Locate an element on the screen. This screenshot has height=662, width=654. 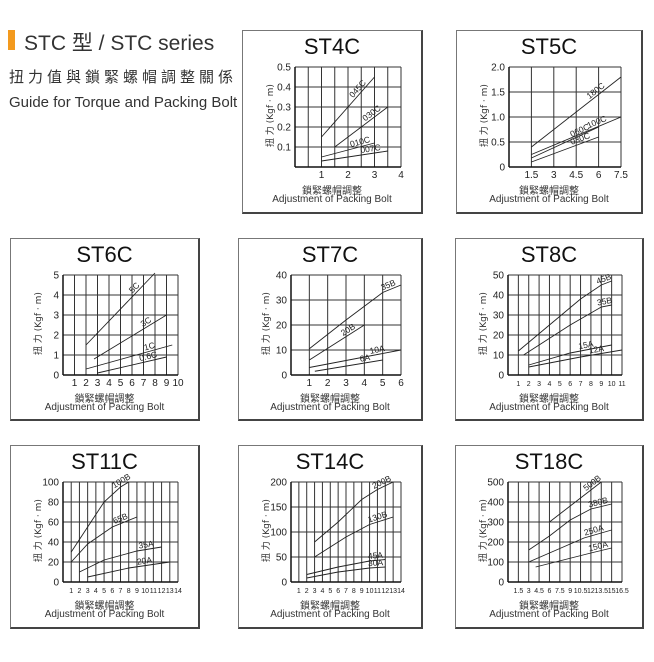
series-label: 0.6C is located at coordinates (148, 356).